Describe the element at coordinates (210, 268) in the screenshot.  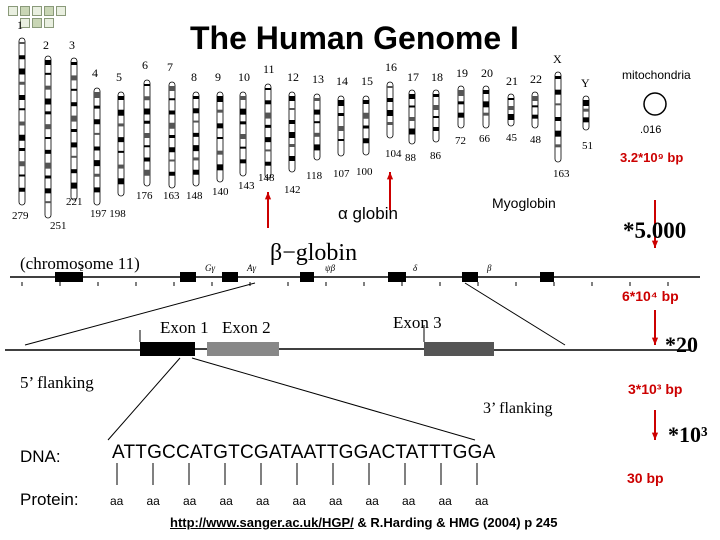
I see `cluster-gene-label: Gγ` at that location.